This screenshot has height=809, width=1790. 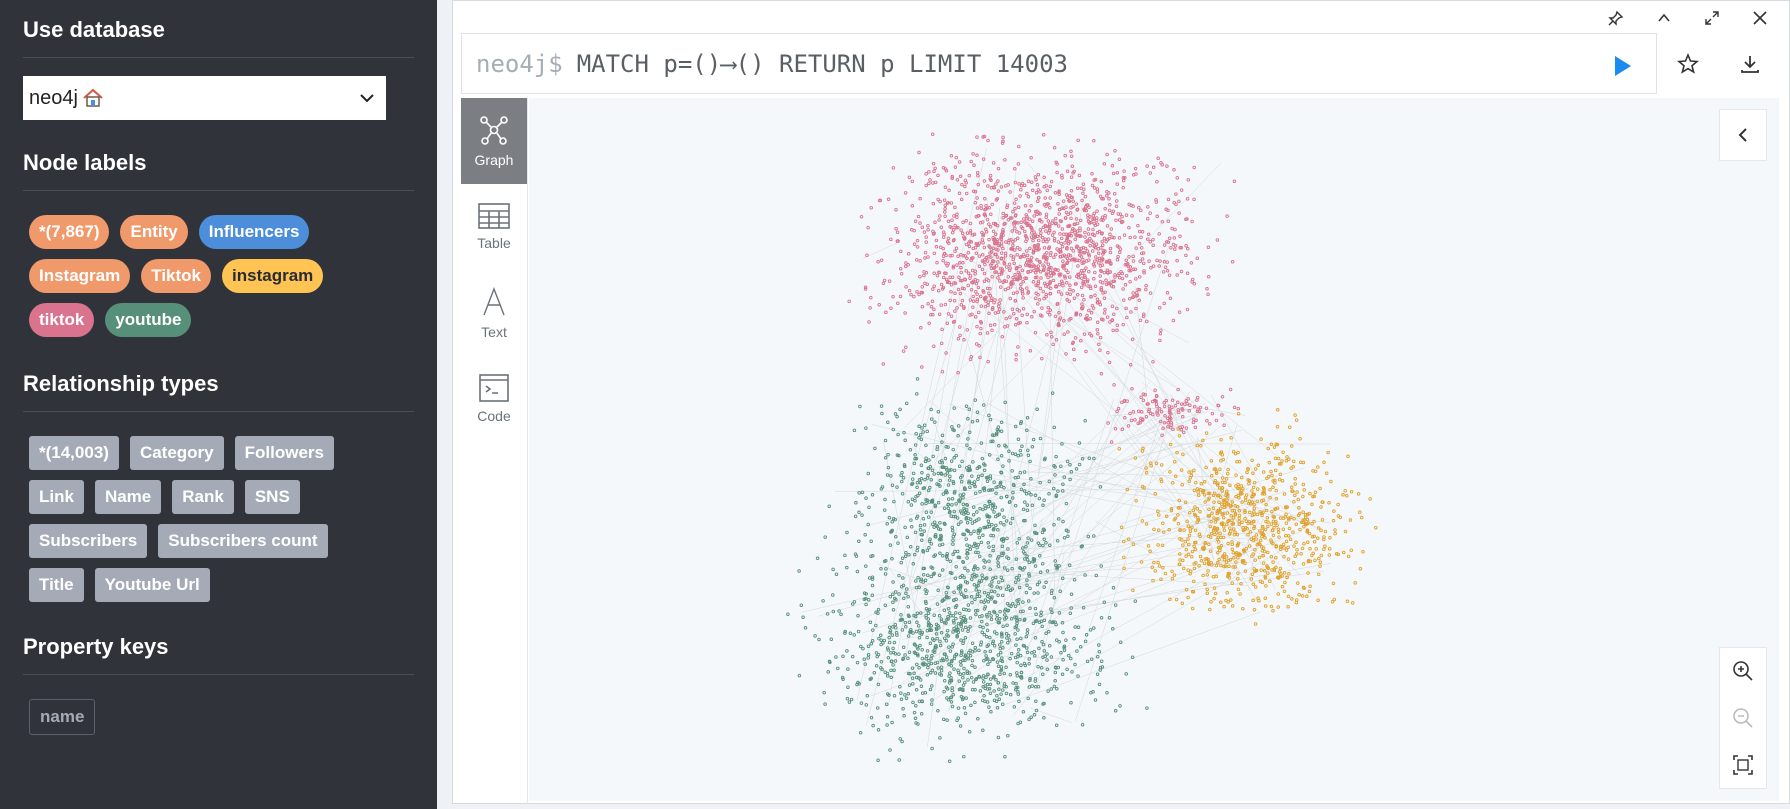 I want to click on relationship-type-tag: Category, so click(x=176, y=453).